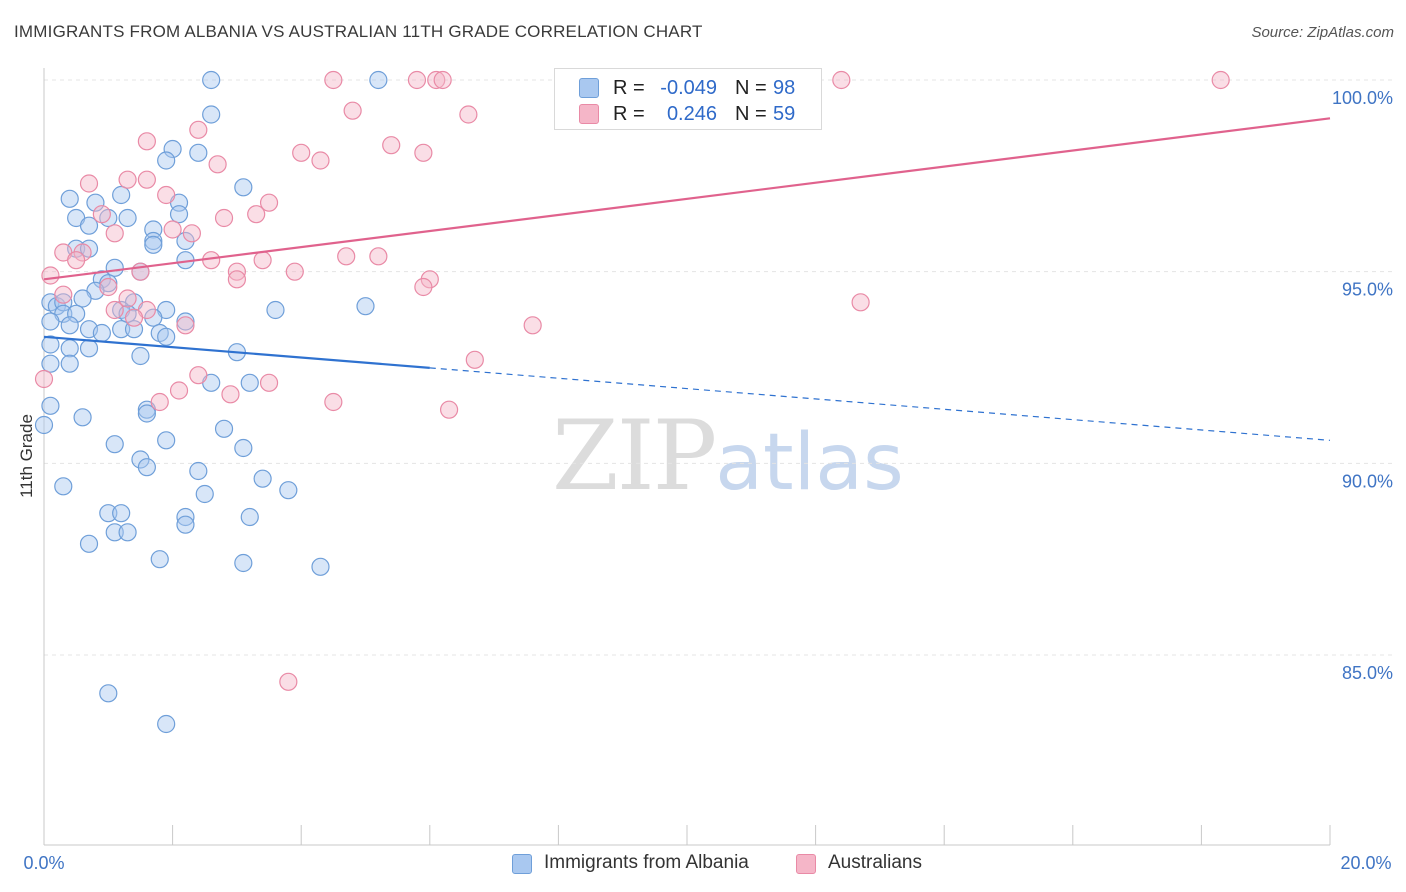 The height and width of the screenshot is (892, 1406). What do you see at coordinates (1362, 98) in the screenshot?
I see `y-tick-label: 100.0%` at bounding box center [1362, 98].